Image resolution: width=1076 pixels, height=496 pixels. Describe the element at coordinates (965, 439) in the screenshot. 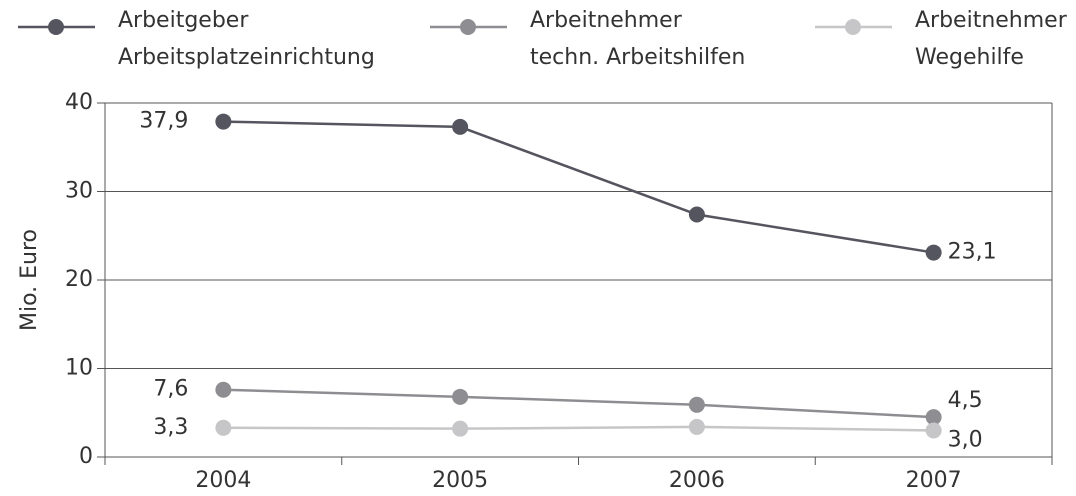

I see `data-label: 3,0` at that location.